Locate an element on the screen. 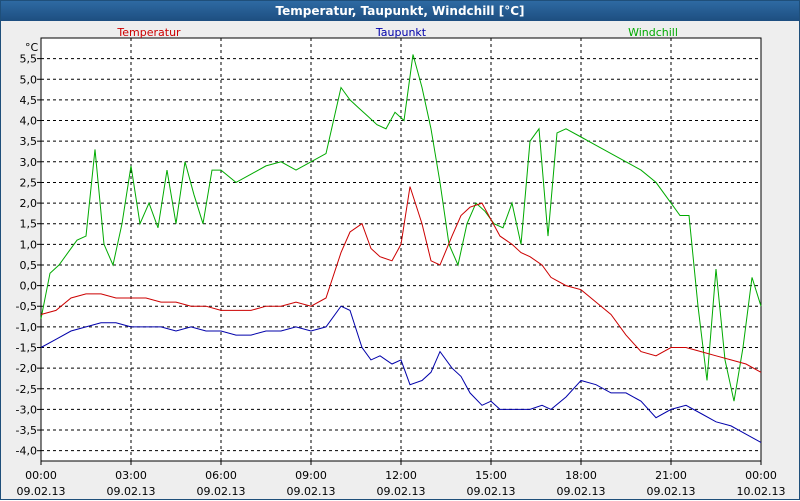  y-tick-label: -3,5 is located at coordinates (26, 430).